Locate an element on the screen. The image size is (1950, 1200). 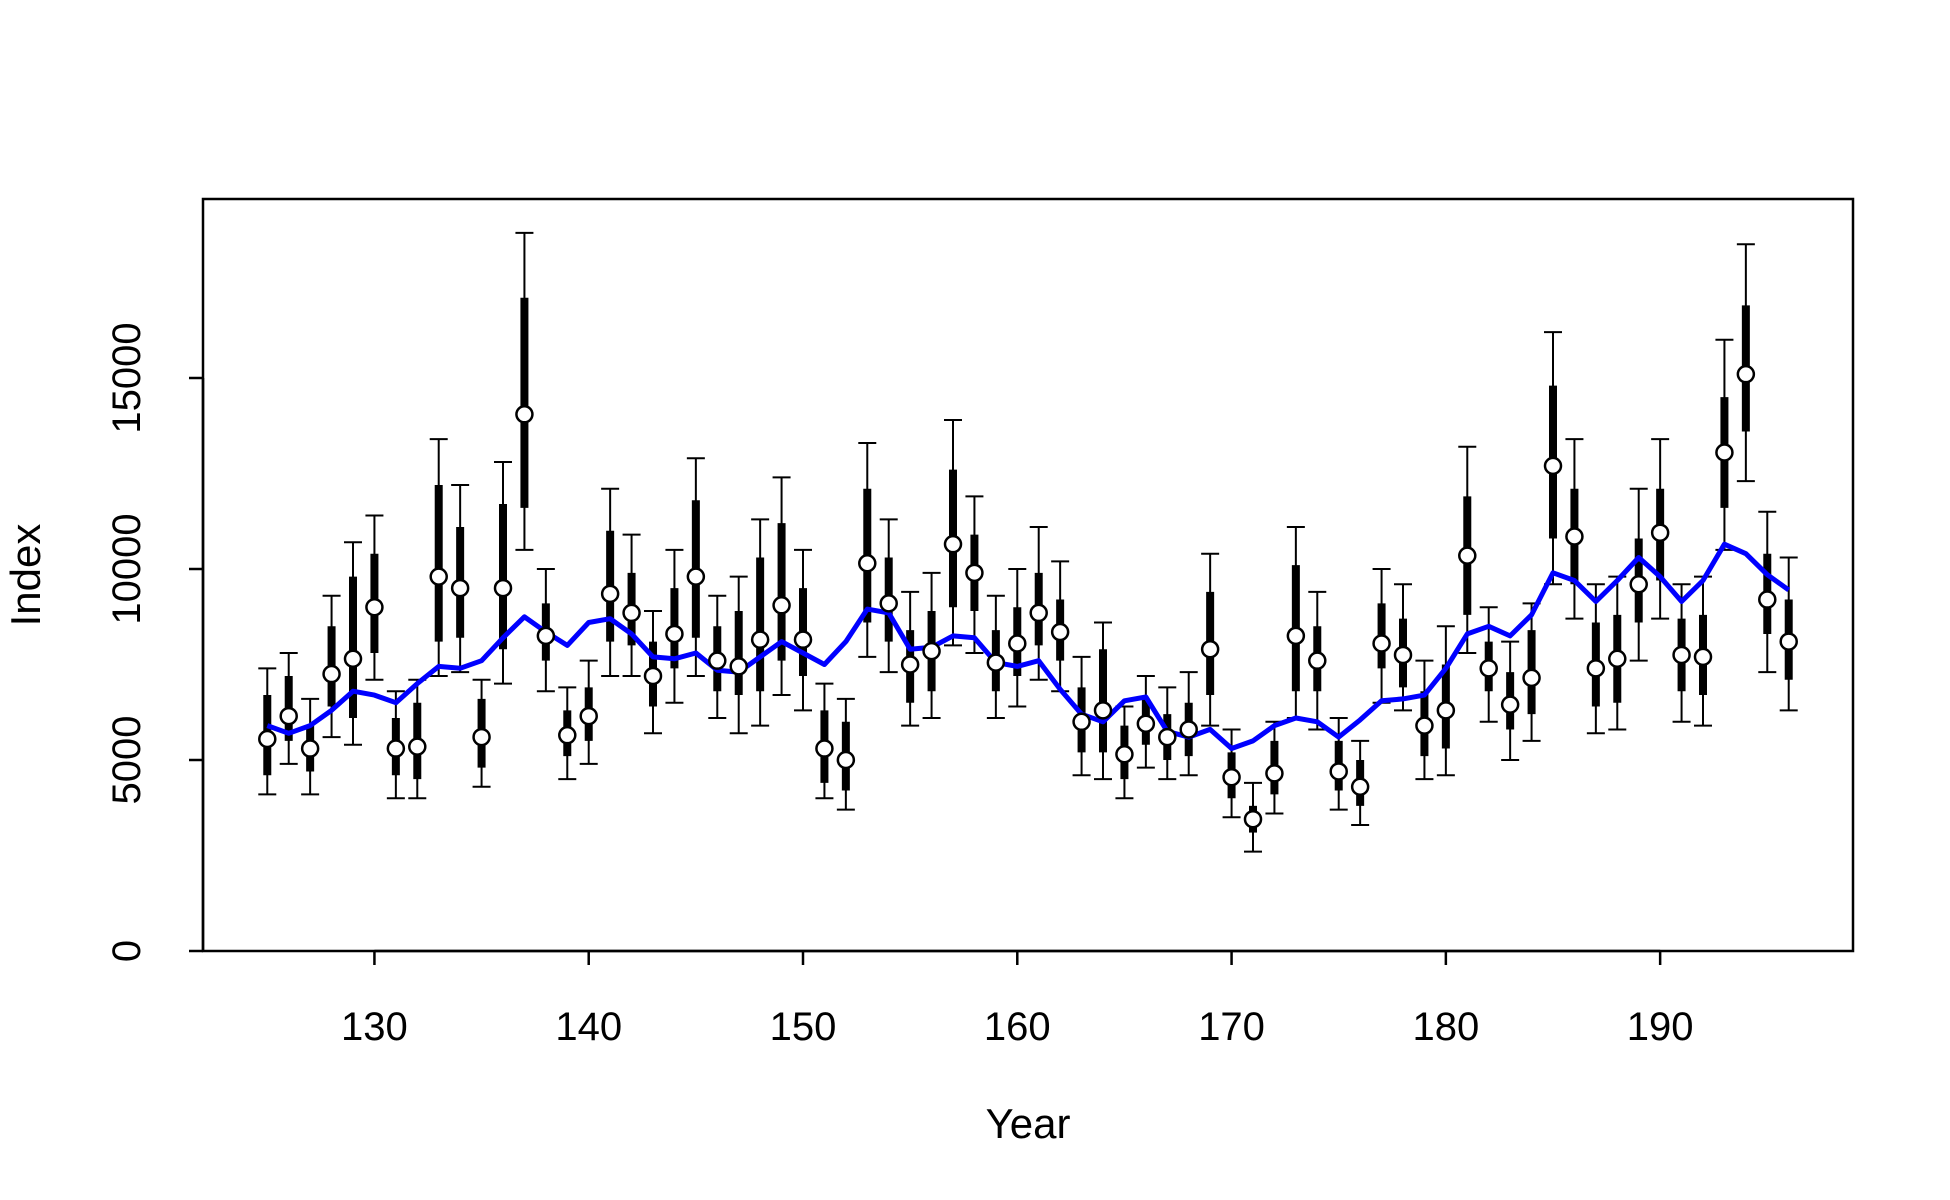
y-axis: 0 5000 10000 15000 is located at coordinates (155, 642).